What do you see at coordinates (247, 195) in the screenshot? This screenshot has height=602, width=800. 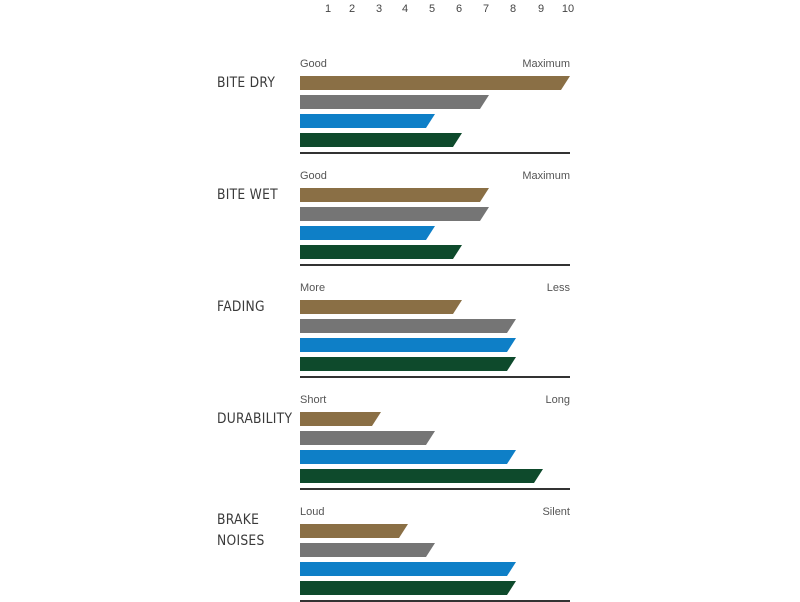 I see `category-label: BITE WET` at bounding box center [247, 195].